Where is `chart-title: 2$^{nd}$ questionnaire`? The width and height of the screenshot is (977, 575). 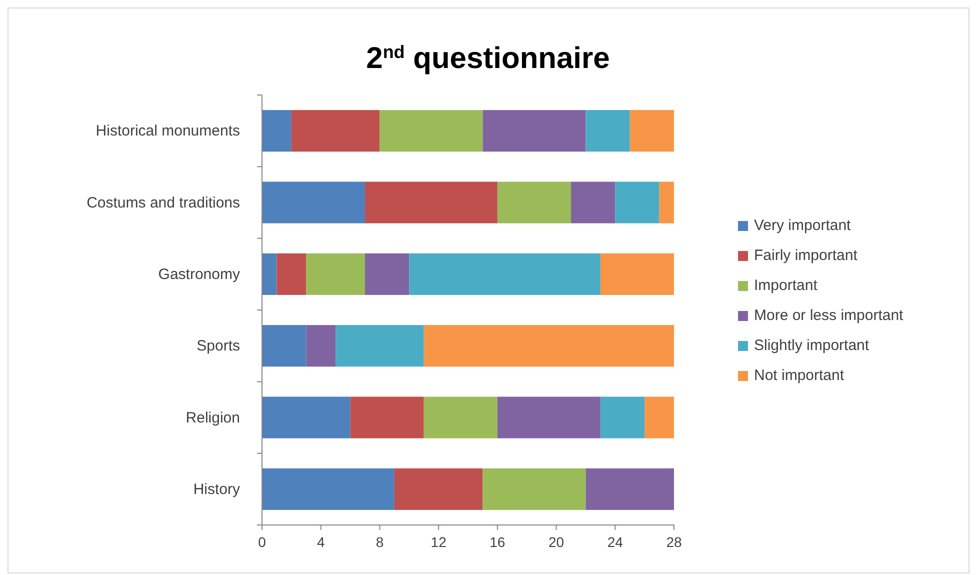 chart-title: 2$^{nd}$ questionnaire is located at coordinates (488, 58).